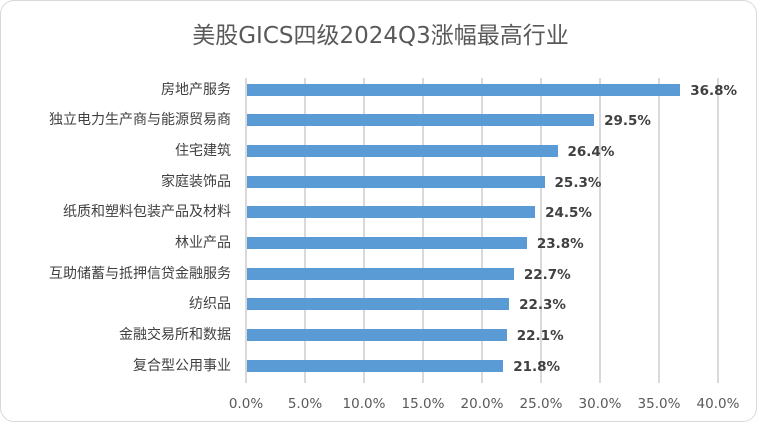 The image size is (761, 426). I want to click on data-label: 23.8%, so click(560, 244).